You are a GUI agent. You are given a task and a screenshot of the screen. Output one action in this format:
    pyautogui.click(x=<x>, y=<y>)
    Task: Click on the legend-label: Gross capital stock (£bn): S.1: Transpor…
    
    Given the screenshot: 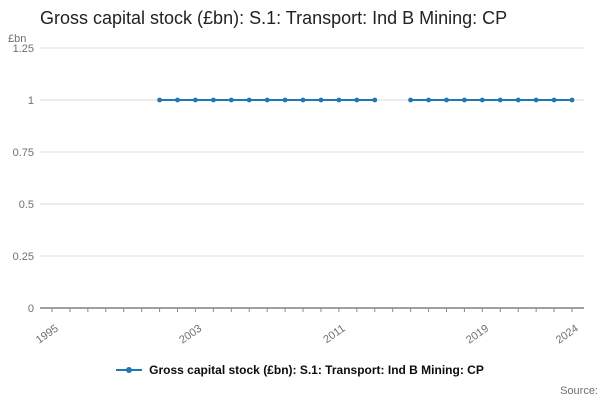 What is the action you would take?
    pyautogui.click(x=316, y=370)
    